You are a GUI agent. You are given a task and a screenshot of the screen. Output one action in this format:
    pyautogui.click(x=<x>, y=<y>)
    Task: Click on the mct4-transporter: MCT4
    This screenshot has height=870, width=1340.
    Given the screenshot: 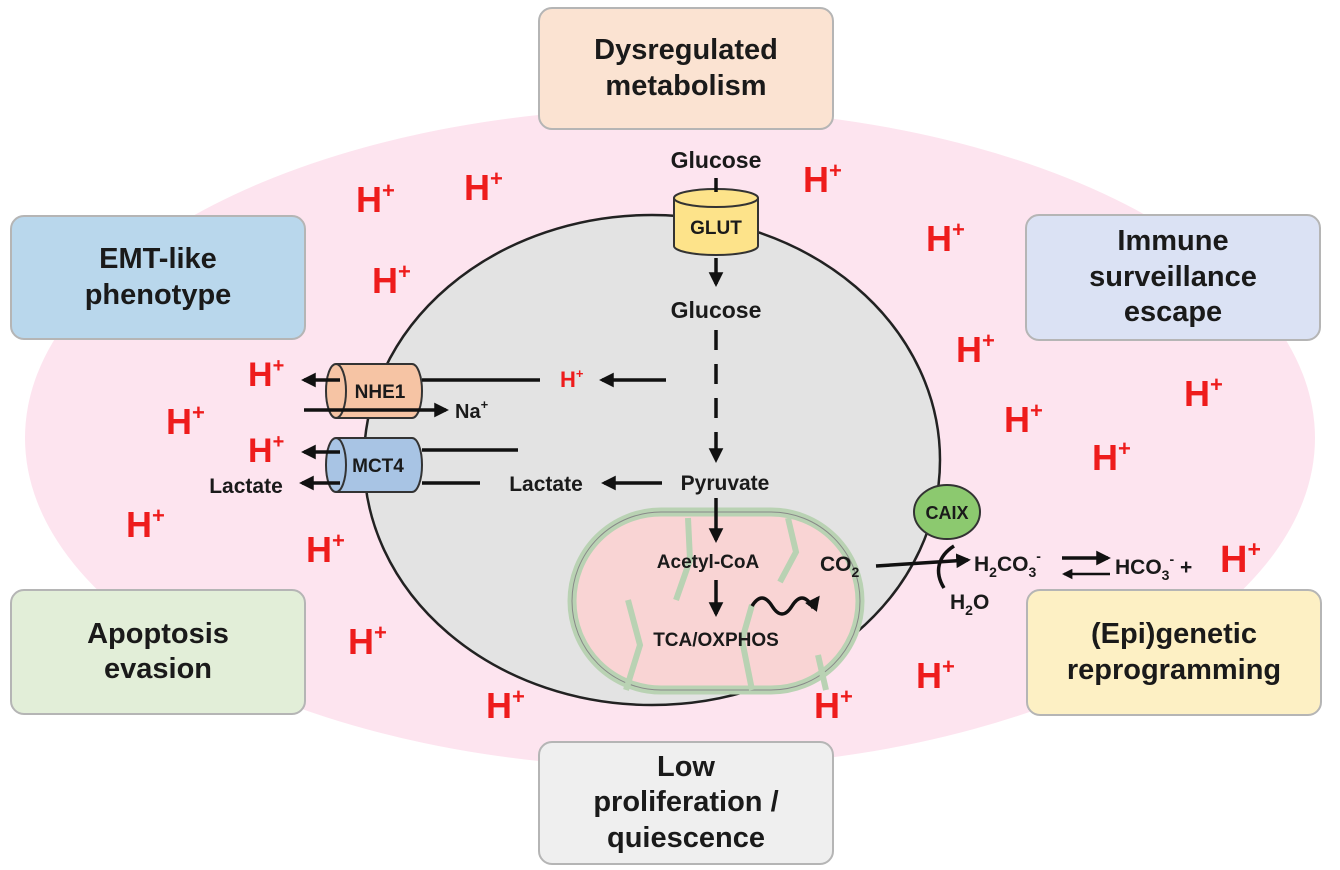 What is the action you would take?
    pyautogui.click(x=374, y=465)
    